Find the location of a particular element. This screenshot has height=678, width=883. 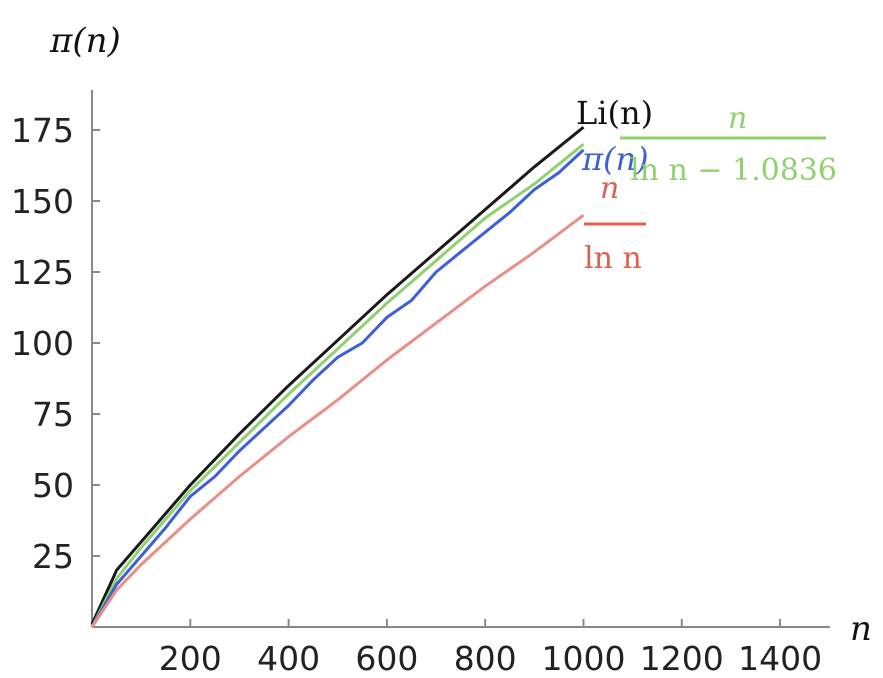

x-tick-label: 400 is located at coordinates (288, 658).